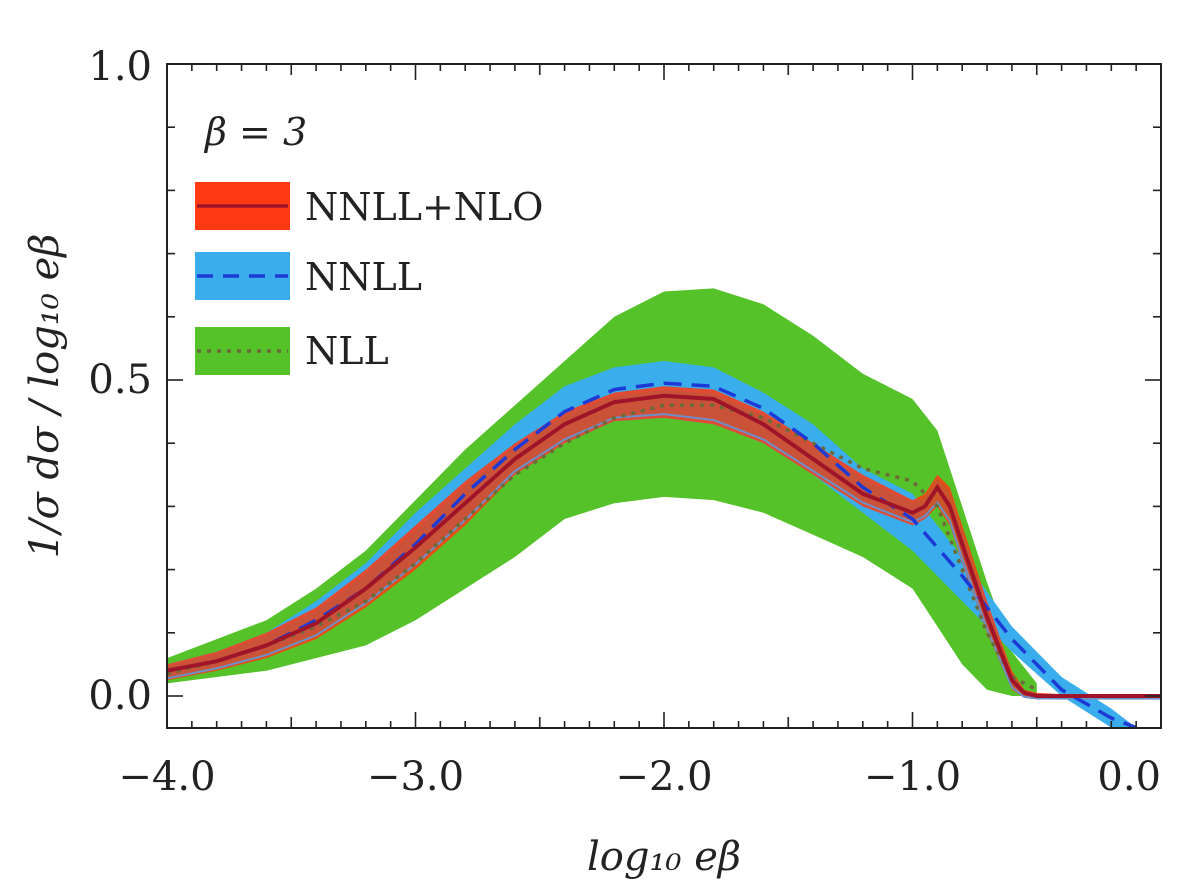 The height and width of the screenshot is (895, 1200). I want to click on x-tick-label: −3.0, so click(415, 777).